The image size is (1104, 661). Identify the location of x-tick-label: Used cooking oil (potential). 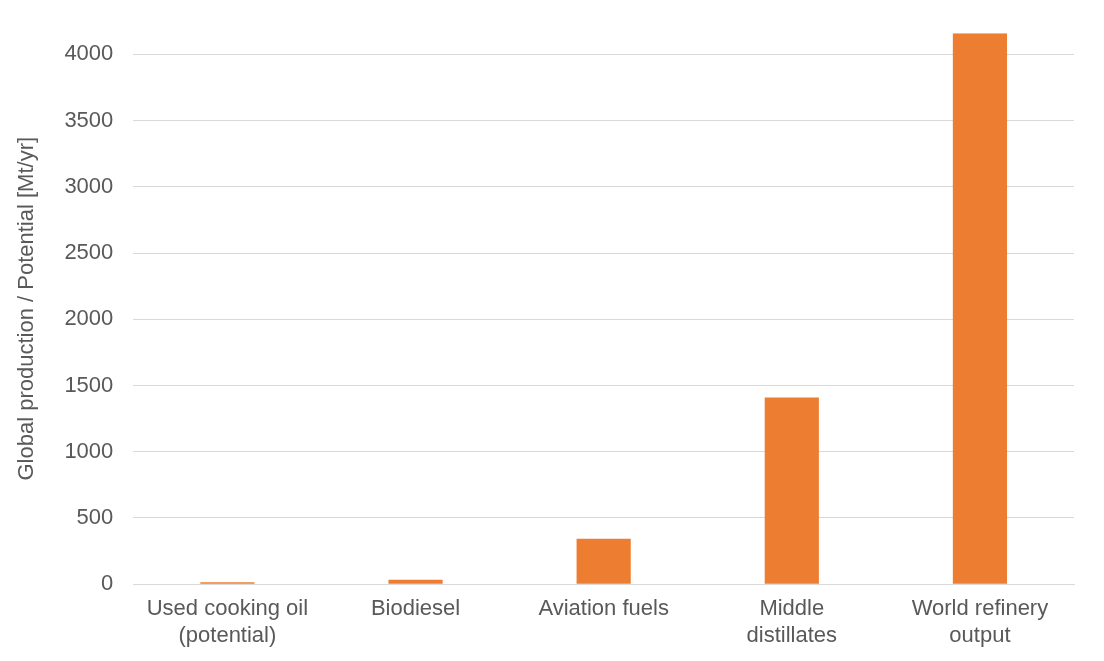
(227, 621).